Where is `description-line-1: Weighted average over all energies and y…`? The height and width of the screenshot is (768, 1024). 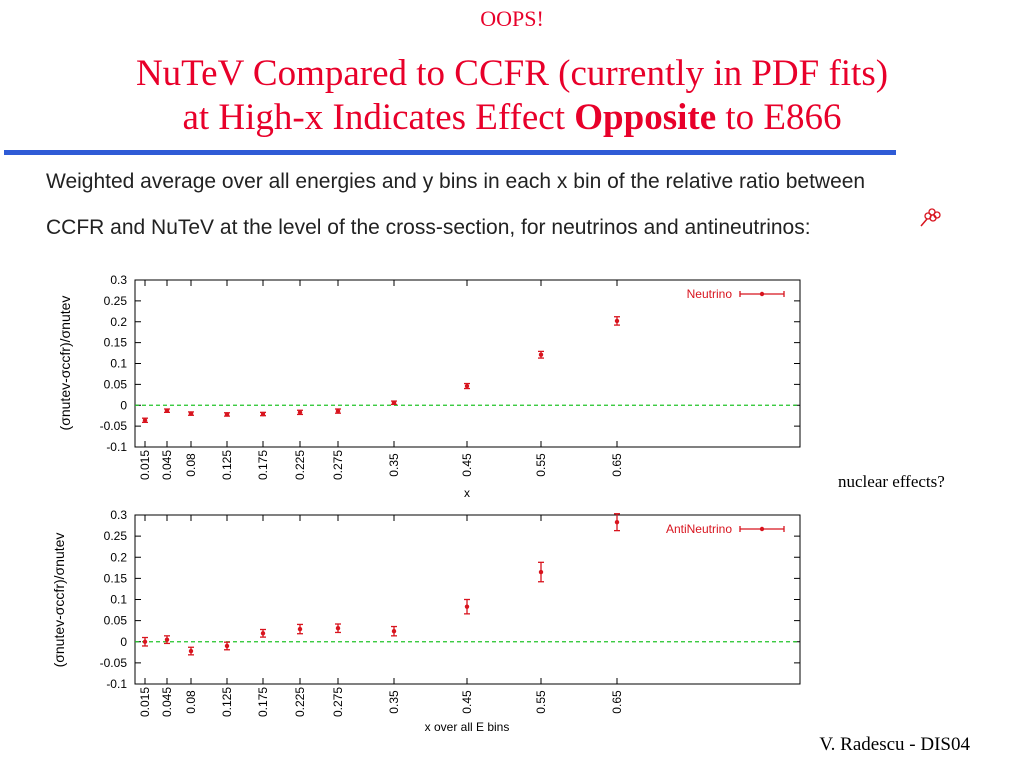
description-line-1: Weighted average over all energies and y… is located at coordinates (456, 181).